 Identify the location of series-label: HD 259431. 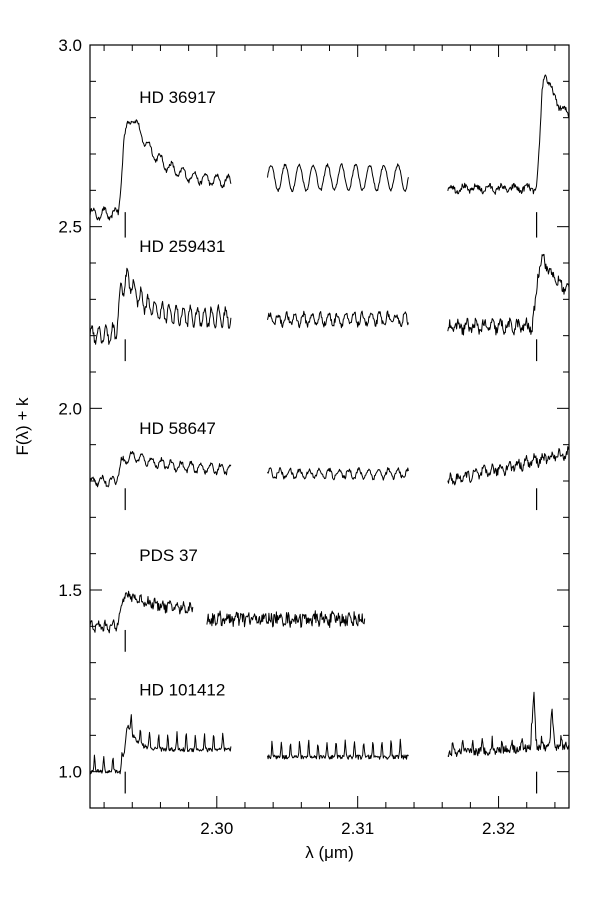
(182, 246).